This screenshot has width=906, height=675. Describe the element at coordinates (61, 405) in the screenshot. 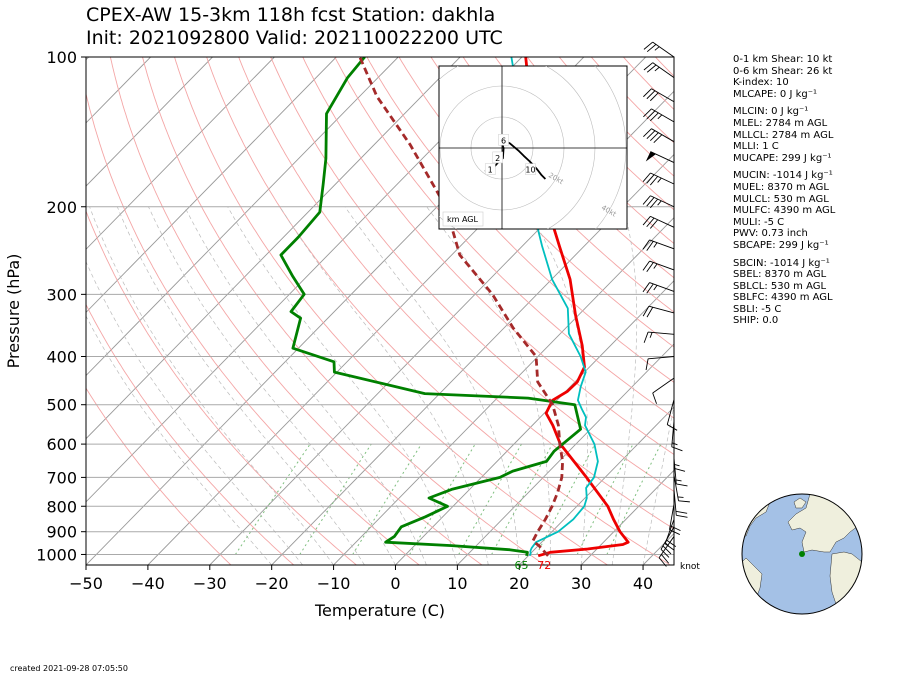

I see `y-tick-label: 500` at that location.